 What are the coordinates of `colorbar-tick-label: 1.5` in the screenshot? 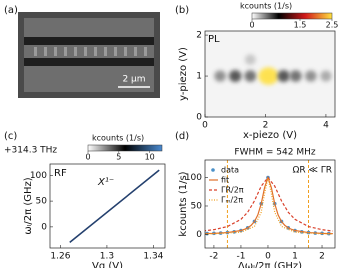 It's located at (300, 25).